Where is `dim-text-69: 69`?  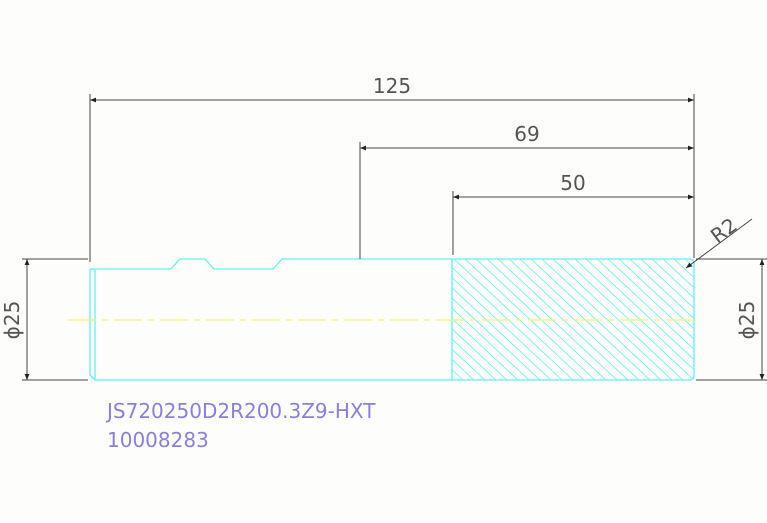 dim-text-69: 69 is located at coordinates (526, 134).